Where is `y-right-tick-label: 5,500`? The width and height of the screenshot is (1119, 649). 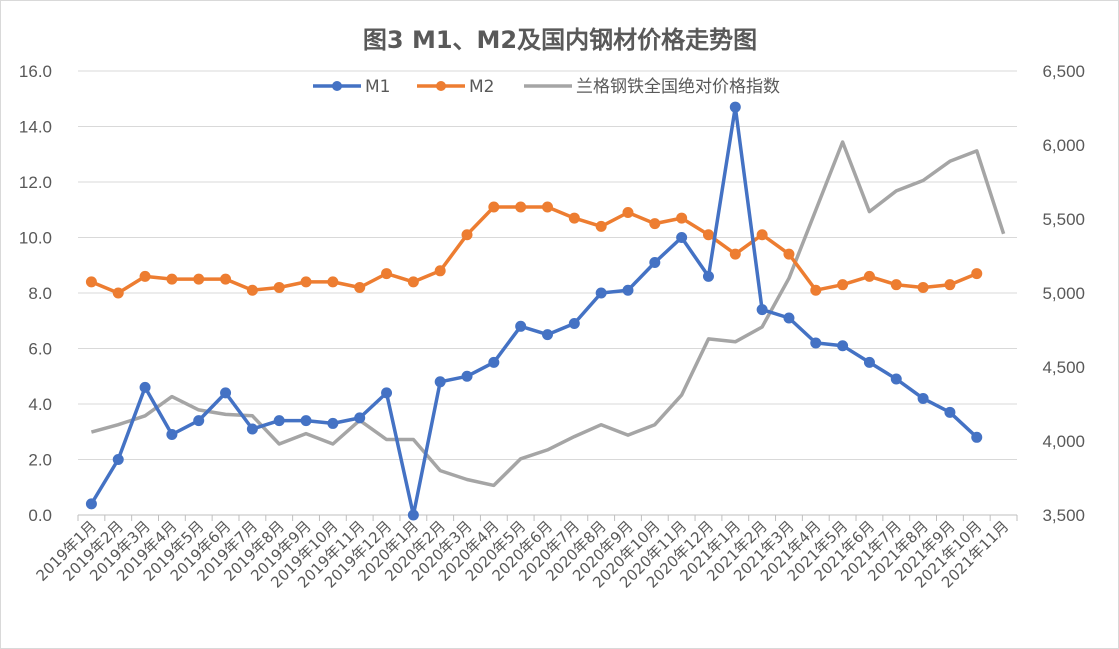
y-right-tick-label: 5,500 is located at coordinates (1063, 219).